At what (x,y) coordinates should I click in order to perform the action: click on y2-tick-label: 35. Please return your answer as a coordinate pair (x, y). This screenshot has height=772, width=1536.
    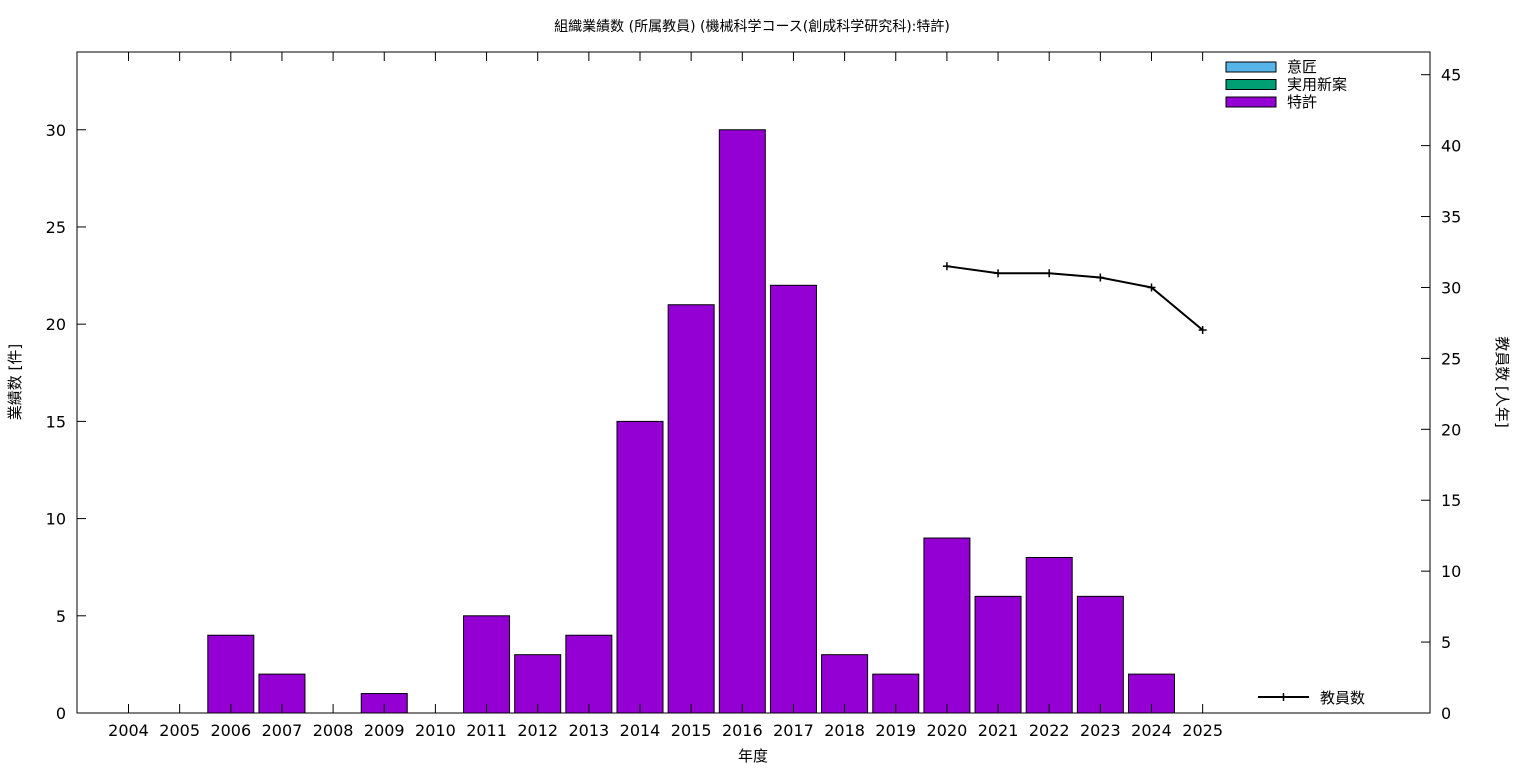
    Looking at the image, I should click on (1451, 217).